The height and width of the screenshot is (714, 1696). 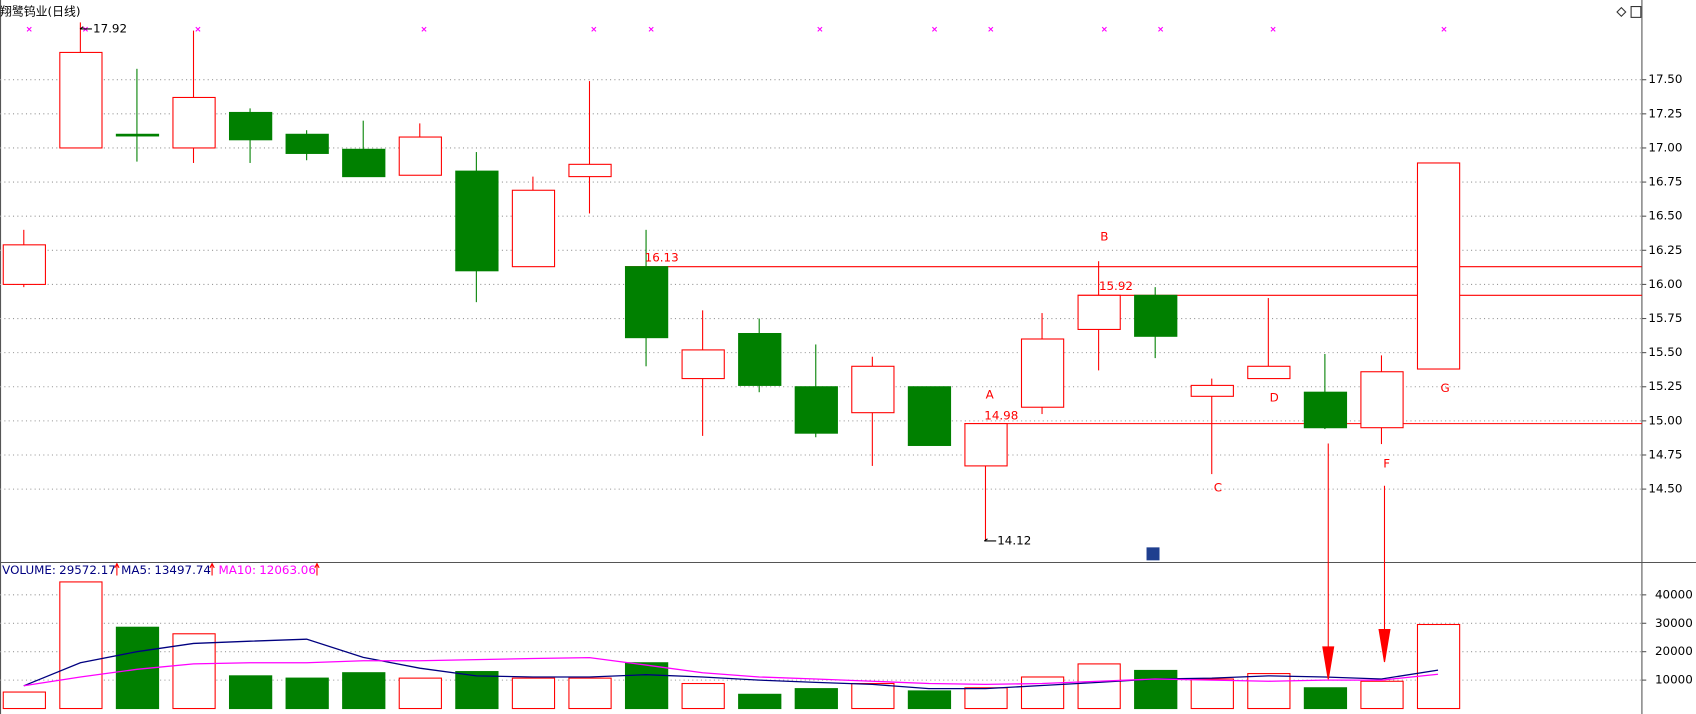 What do you see at coordinates (1674, 623) in the screenshot?
I see `y-tick-label: 30000` at bounding box center [1674, 623].